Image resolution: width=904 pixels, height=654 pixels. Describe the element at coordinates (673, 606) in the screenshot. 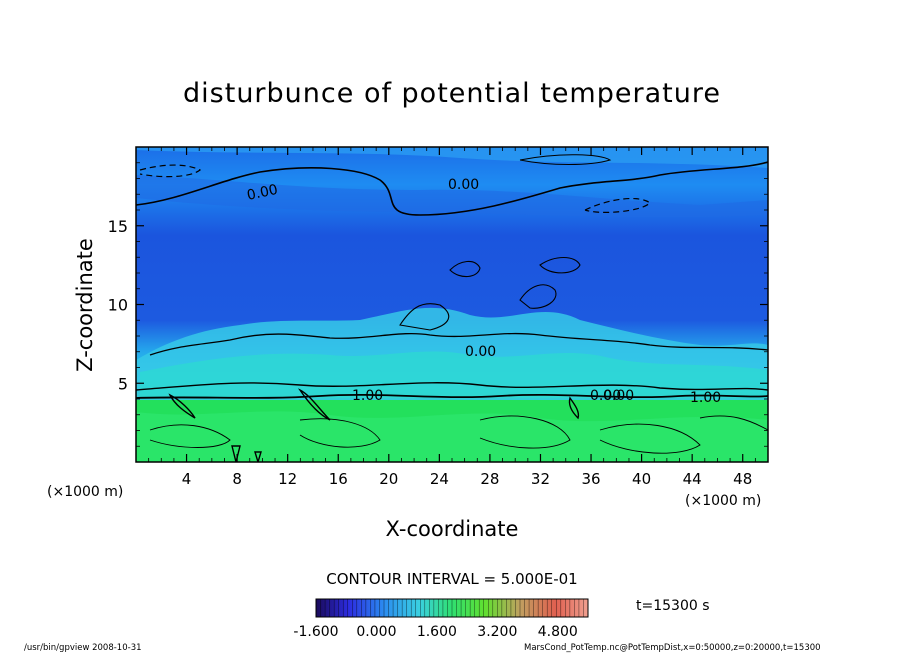

I see `time-label: t=15300 s` at that location.